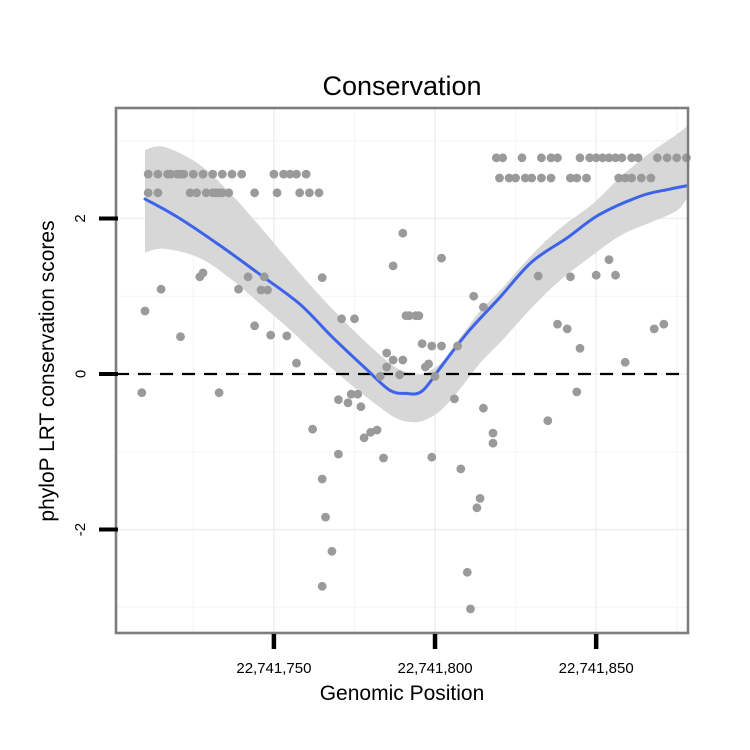 Image resolution: width=750 pixels, height=750 pixels. Describe the element at coordinates (108, 374) in the screenshot. I see `y-axis-ticks` at that location.